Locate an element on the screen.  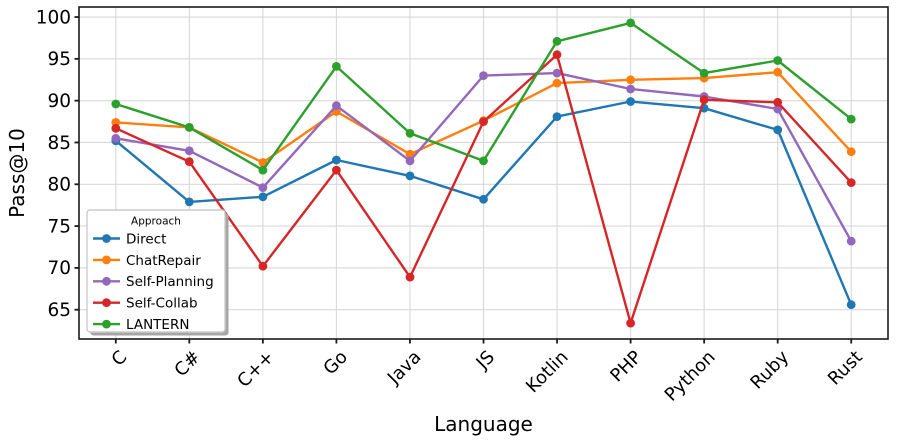
legend-item-lantern: LANTERN is located at coordinates (141, 325).